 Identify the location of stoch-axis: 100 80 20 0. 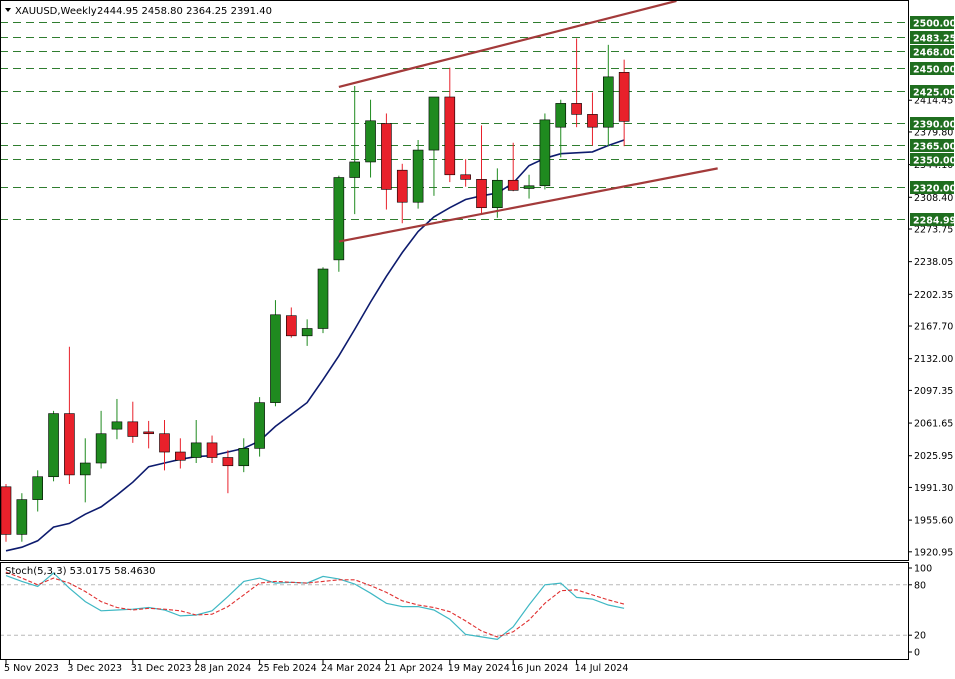
(920, 611).